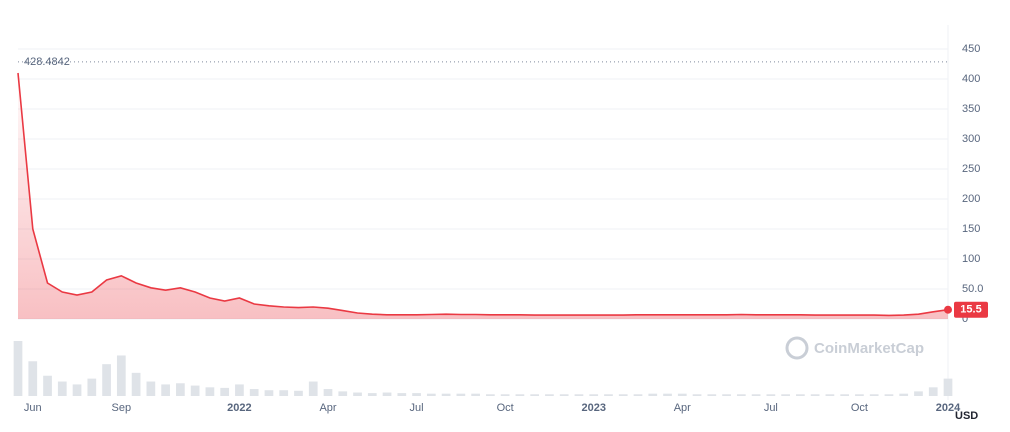 The image size is (1010, 432). I want to click on high-label: 428.4842, so click(47, 62).